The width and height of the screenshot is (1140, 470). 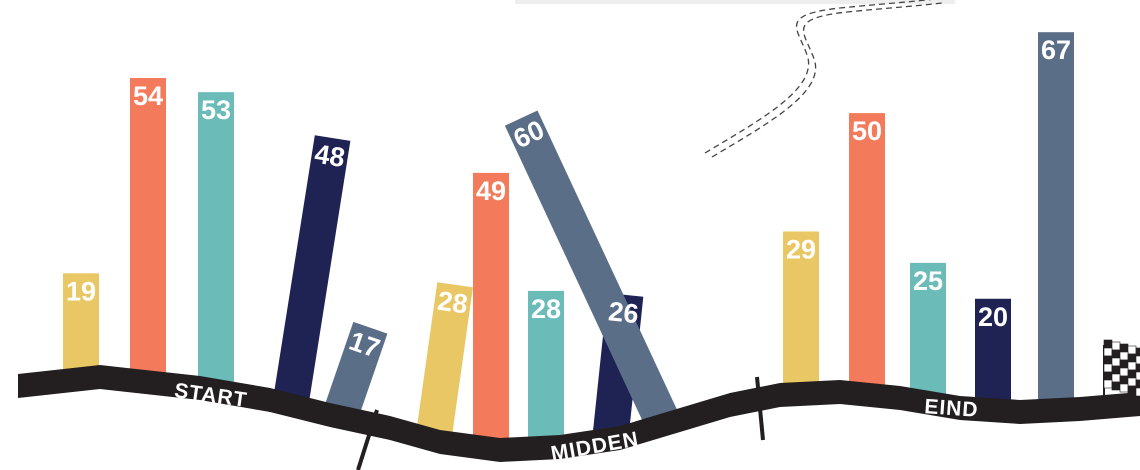 I want to click on bar-value-label-group: 26, so click(x=623, y=312).